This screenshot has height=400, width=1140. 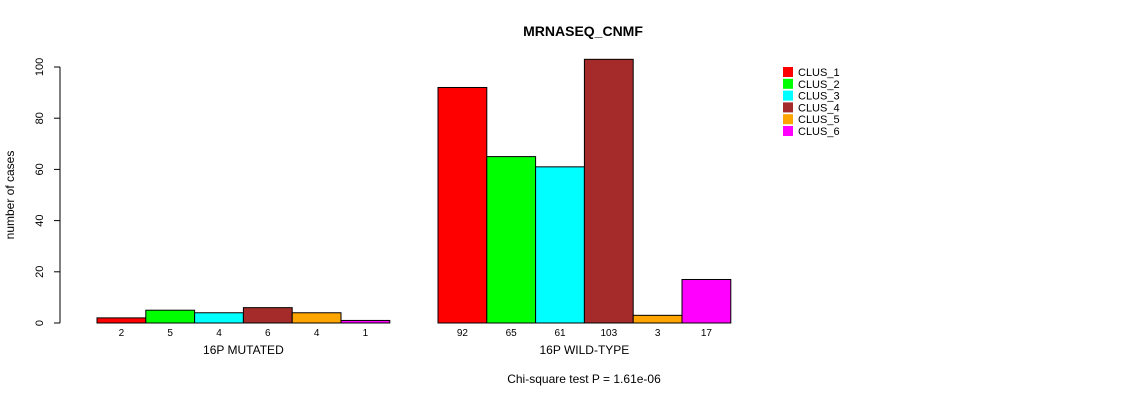 What do you see at coordinates (40, 272) in the screenshot?
I see `y-tick-label: 20` at bounding box center [40, 272].